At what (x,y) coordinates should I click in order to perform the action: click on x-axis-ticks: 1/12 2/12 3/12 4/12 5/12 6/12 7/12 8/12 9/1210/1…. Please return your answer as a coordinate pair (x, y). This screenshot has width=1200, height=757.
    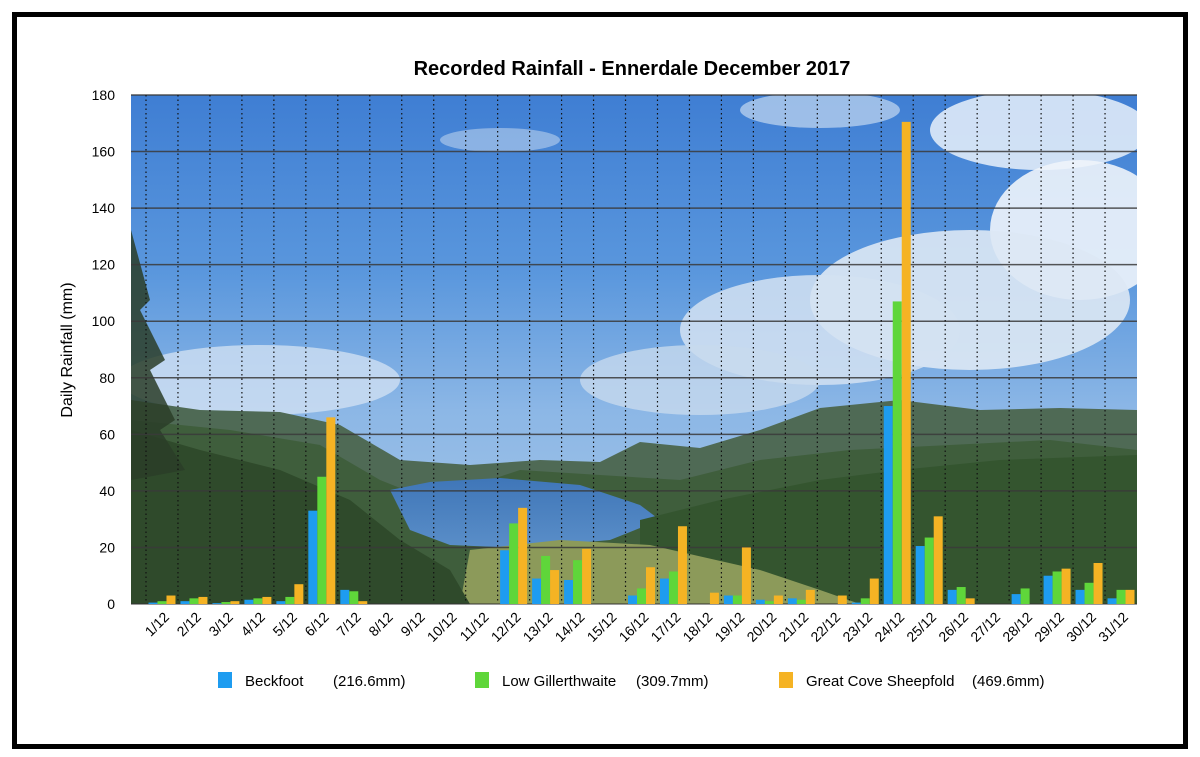
    Looking at the image, I should click on (637, 627).